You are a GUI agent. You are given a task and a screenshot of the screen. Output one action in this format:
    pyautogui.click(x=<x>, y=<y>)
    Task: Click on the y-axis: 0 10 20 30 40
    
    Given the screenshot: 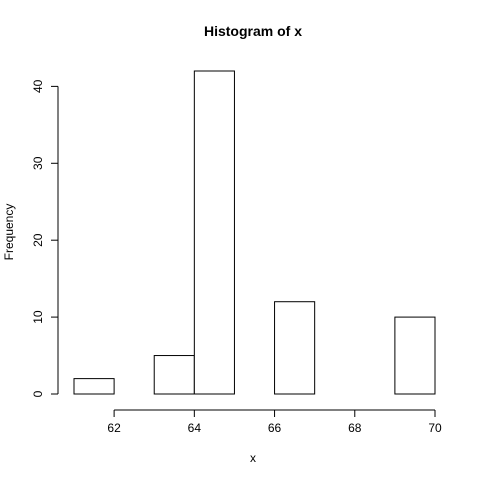 What is the action you would take?
    pyautogui.click(x=45, y=238)
    